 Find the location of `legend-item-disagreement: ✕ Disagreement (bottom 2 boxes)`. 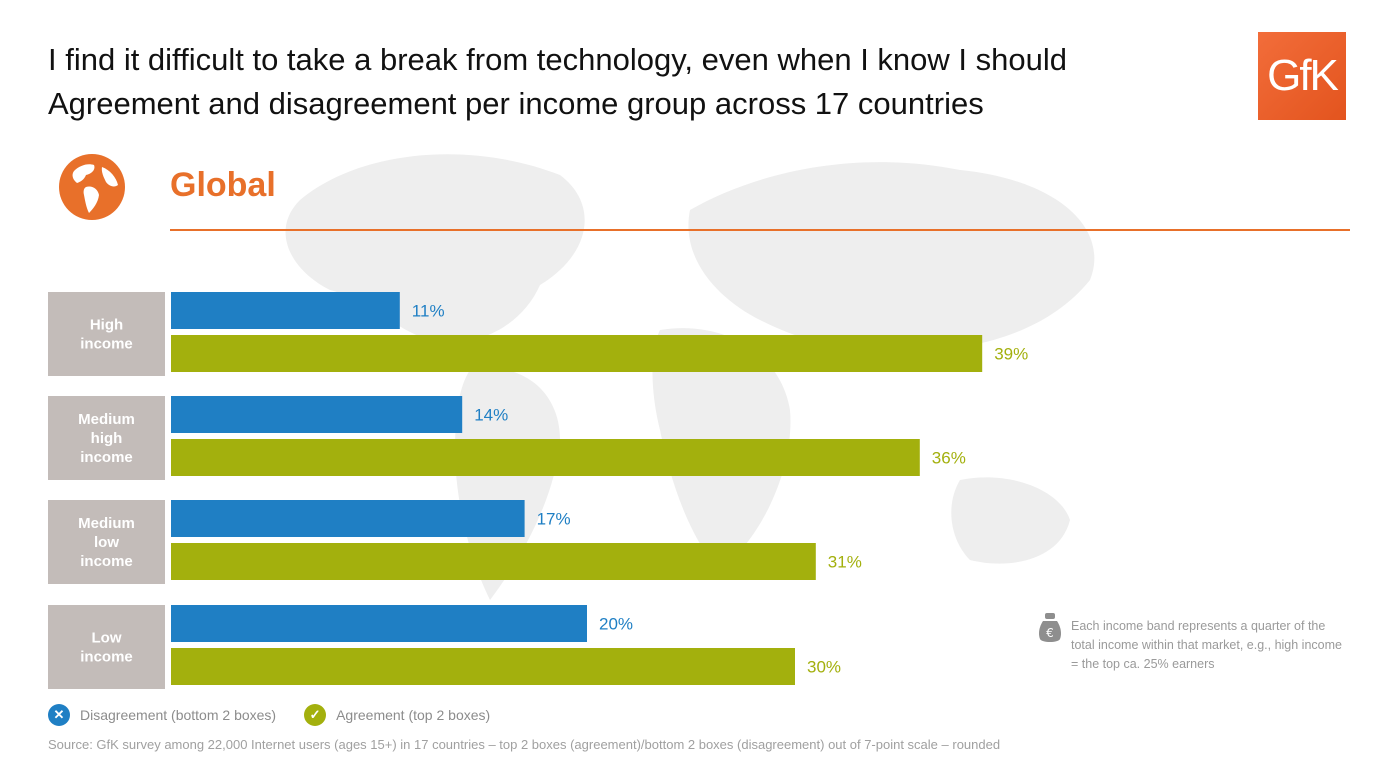

legend-item-disagreement: ✕ Disagreement (bottom 2 boxes) is located at coordinates (162, 715).